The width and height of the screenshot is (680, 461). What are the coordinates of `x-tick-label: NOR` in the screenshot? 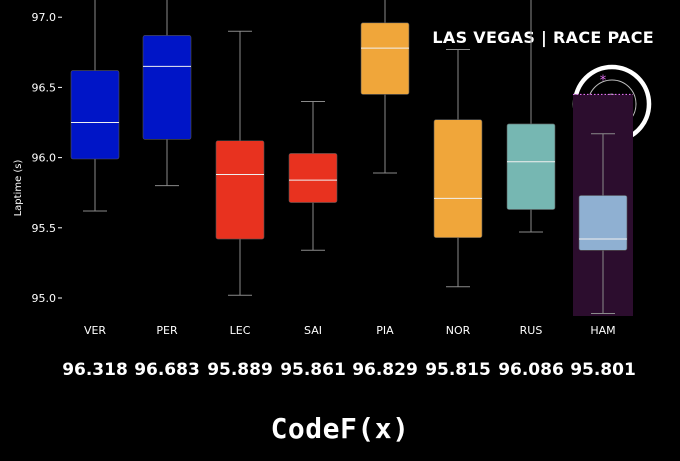 It's located at (458, 330).